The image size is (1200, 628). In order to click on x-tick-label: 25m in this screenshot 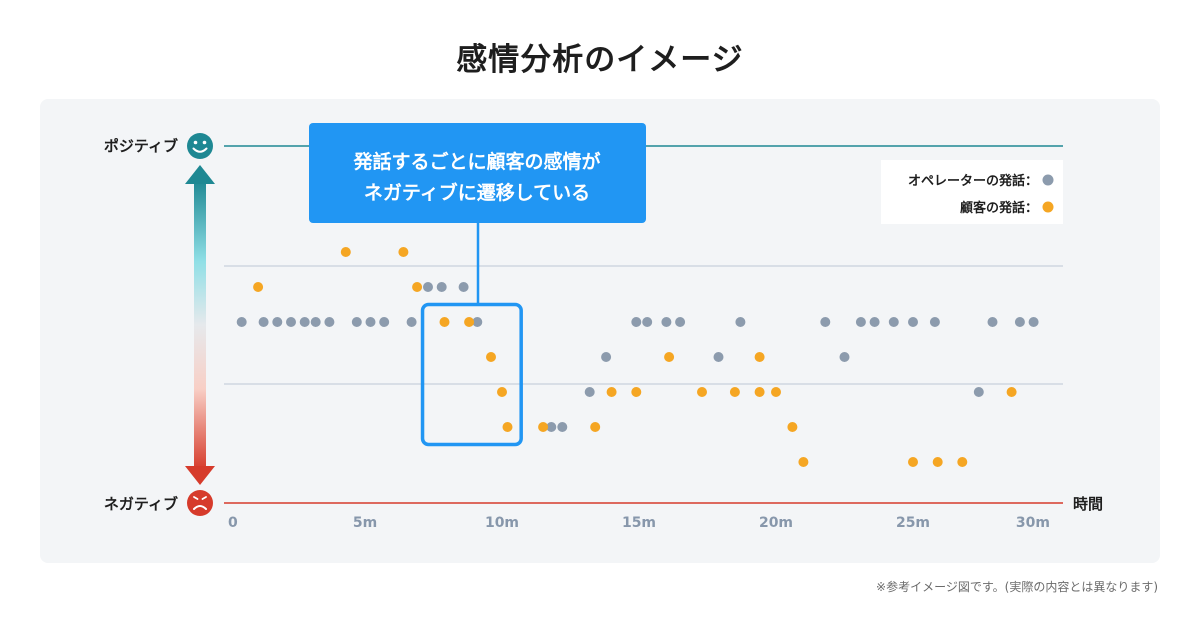, I will do `click(913, 523)`.